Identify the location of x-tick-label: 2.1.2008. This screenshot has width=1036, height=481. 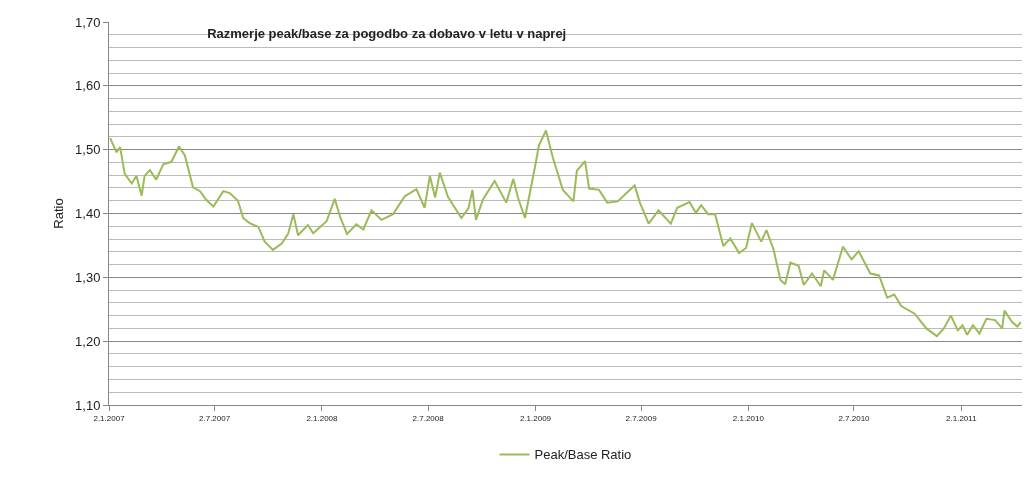
(322, 418).